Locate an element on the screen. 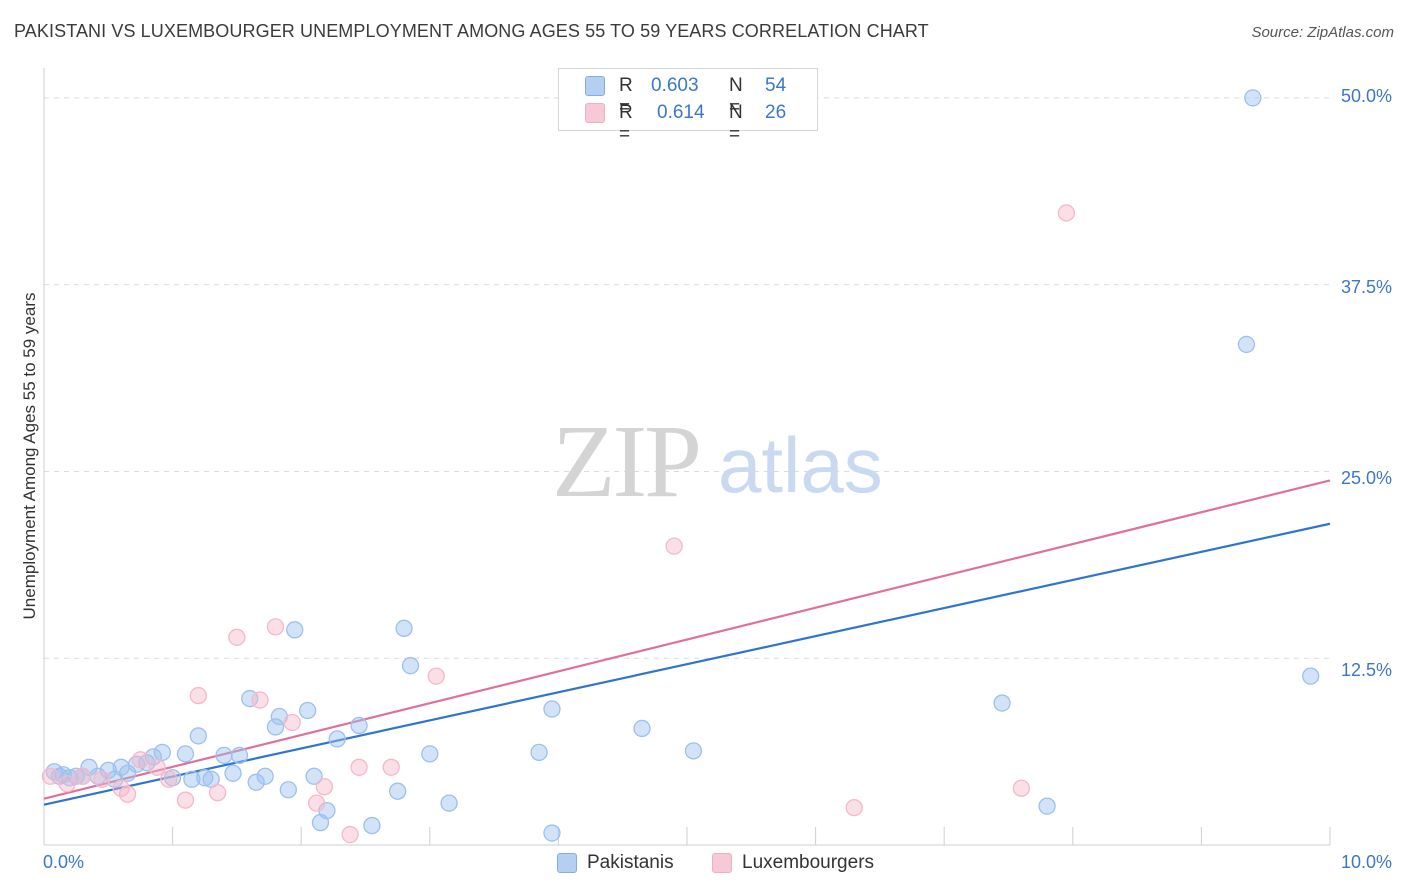 This screenshot has width=1406, height=892. correlation-legend: R = 0.603 N = 54 R = 0.614 N = 26 is located at coordinates (688, 106).